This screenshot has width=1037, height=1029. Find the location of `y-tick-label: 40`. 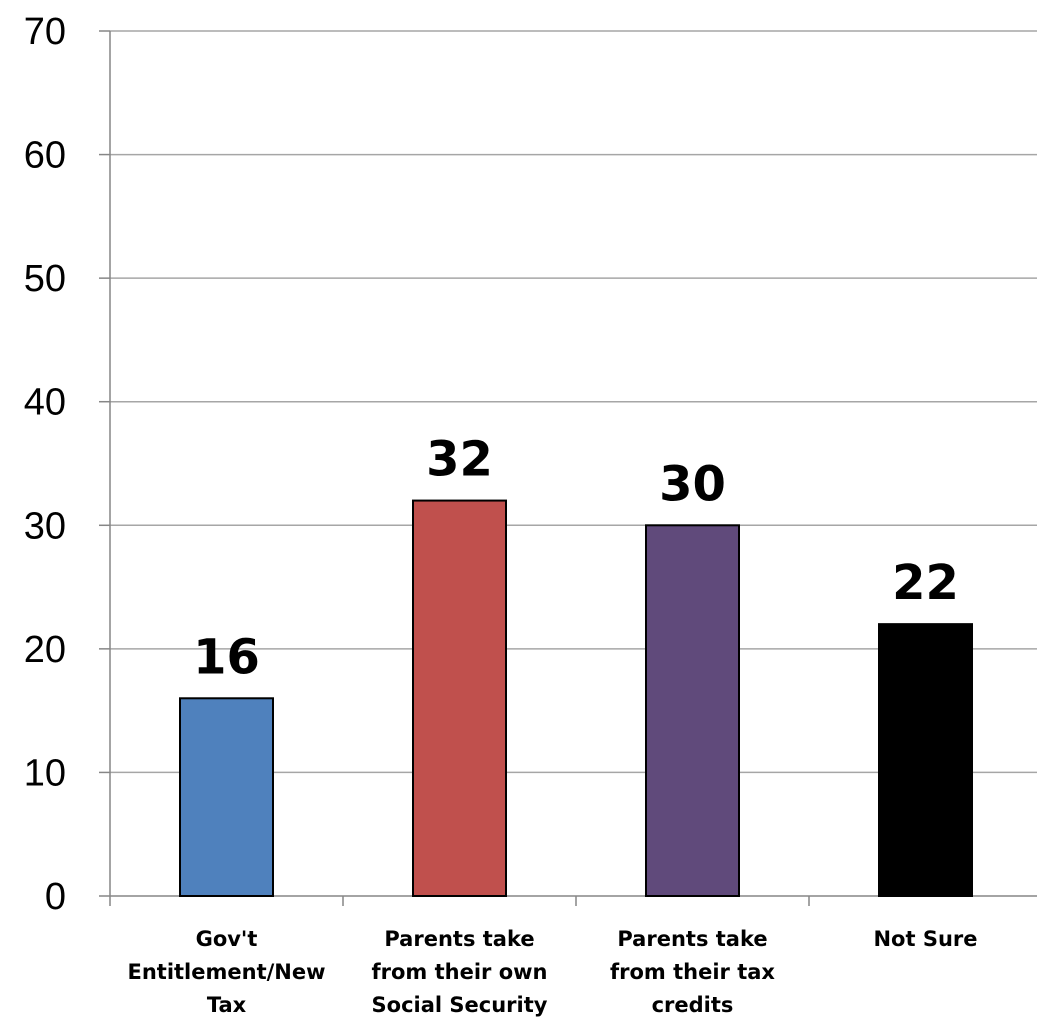

y-tick-label: 40 is located at coordinates (45, 403).